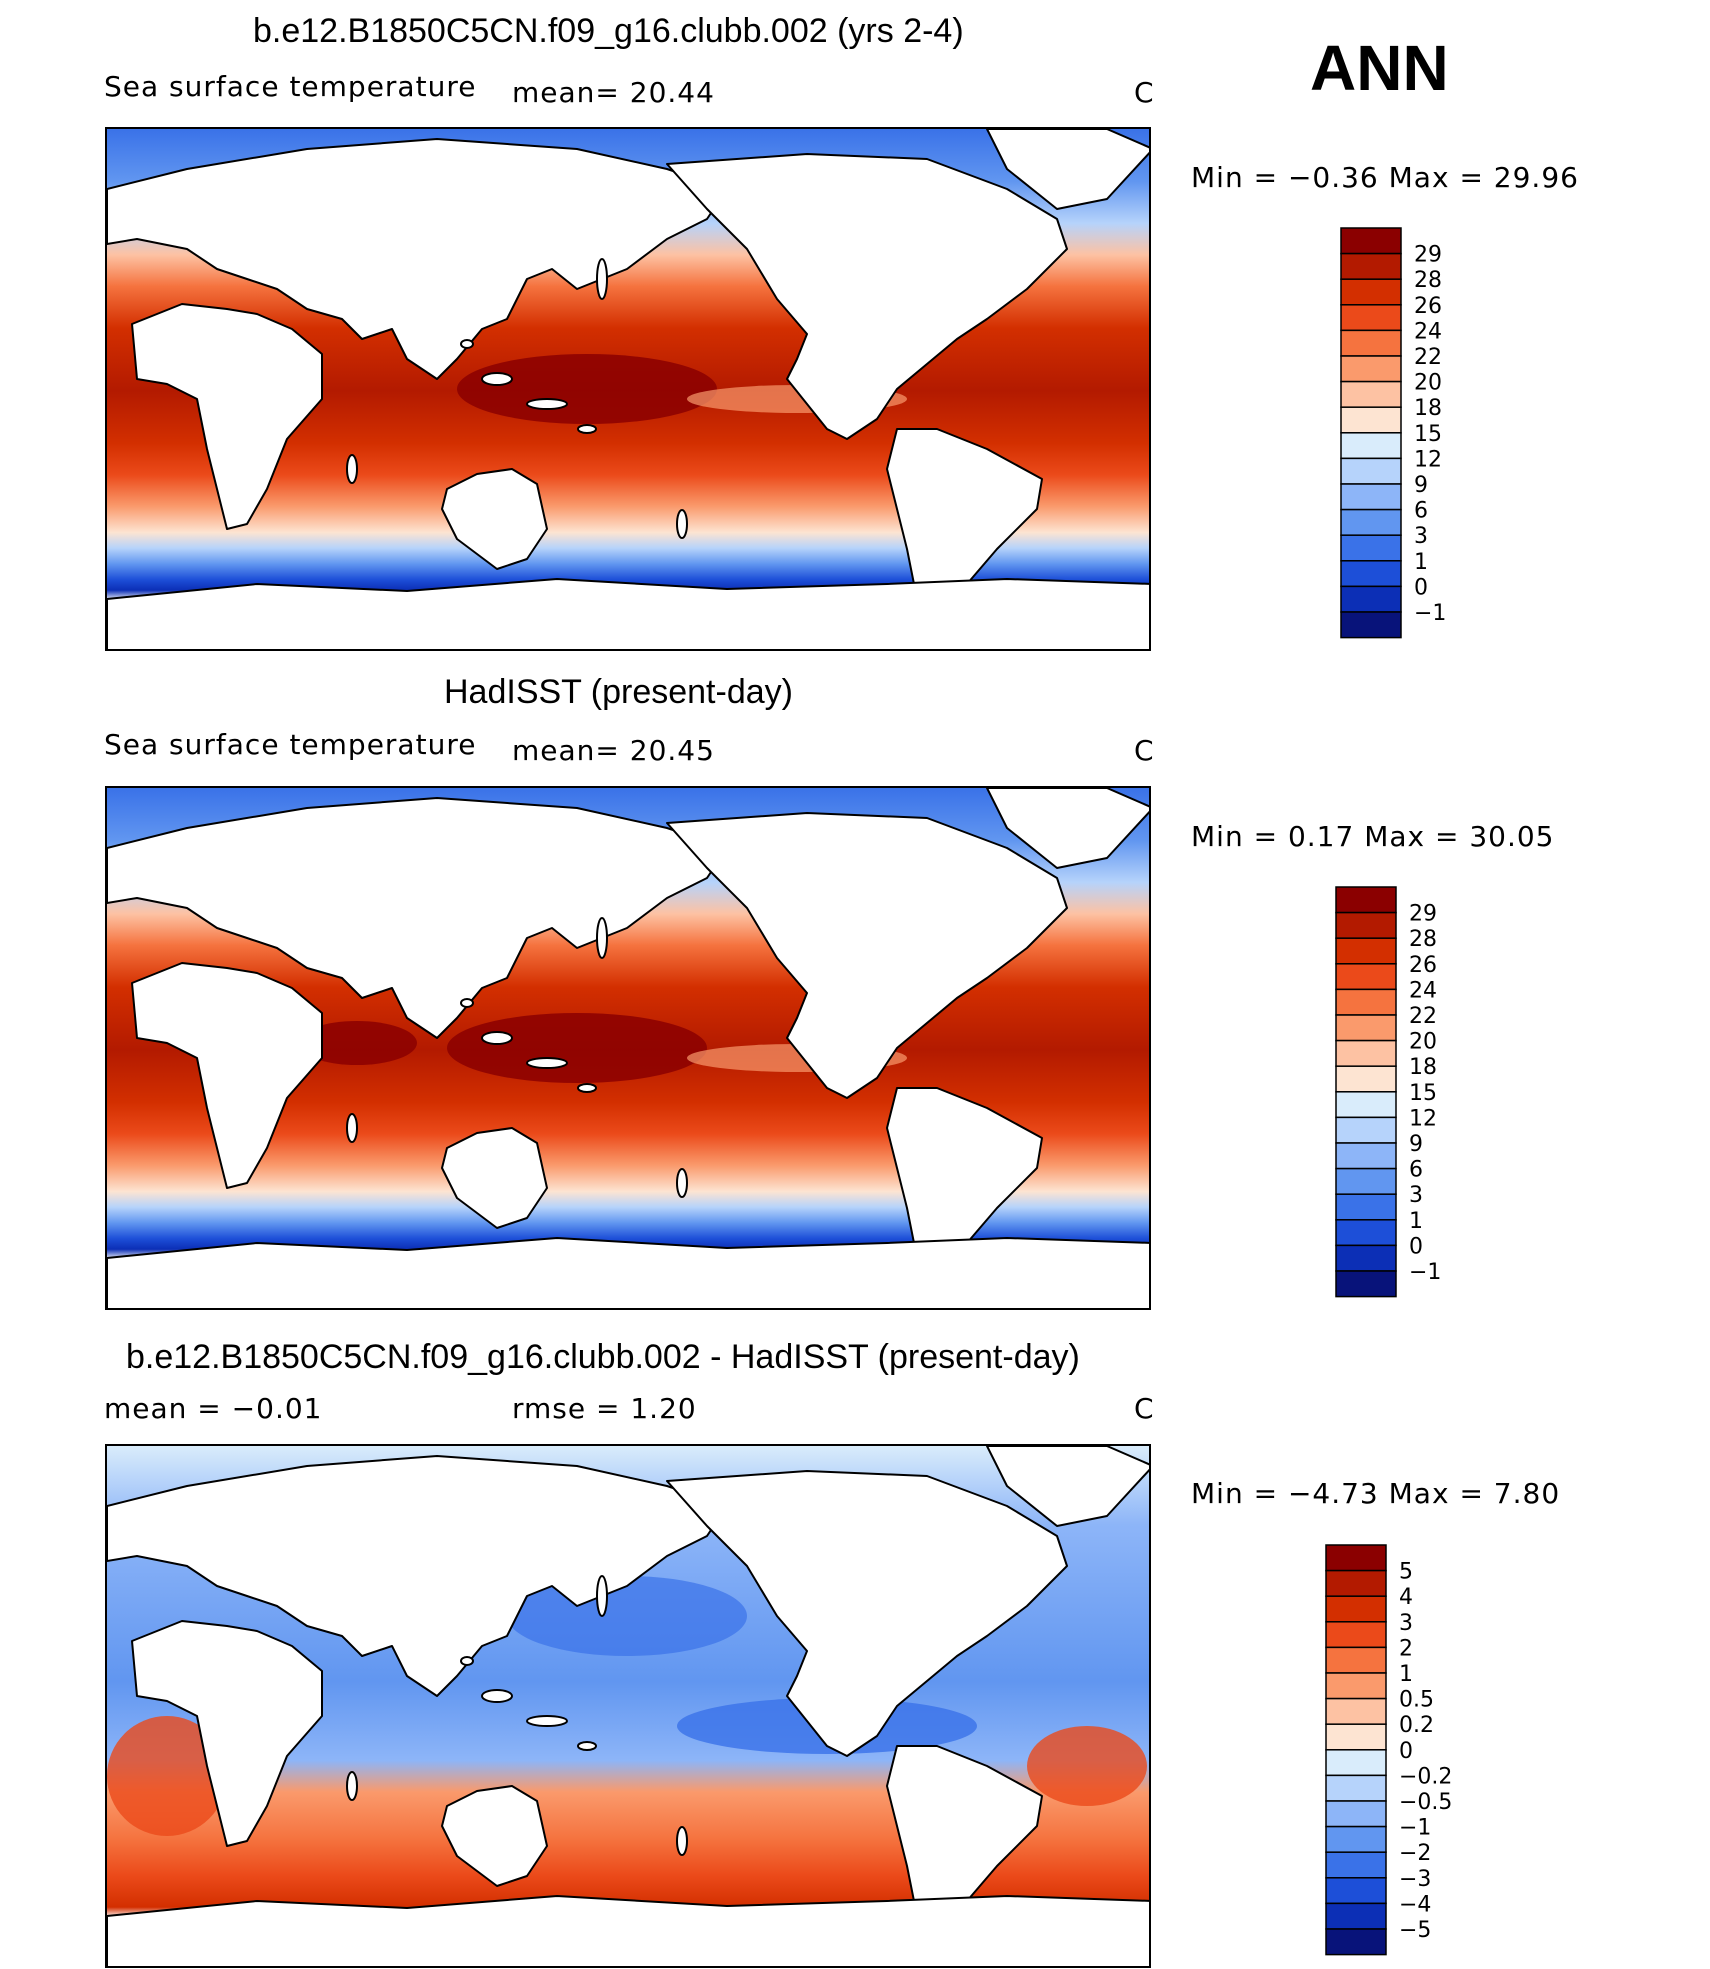 The image size is (1710, 1969). I want to click on season-label: ANN, so click(1379, 68).